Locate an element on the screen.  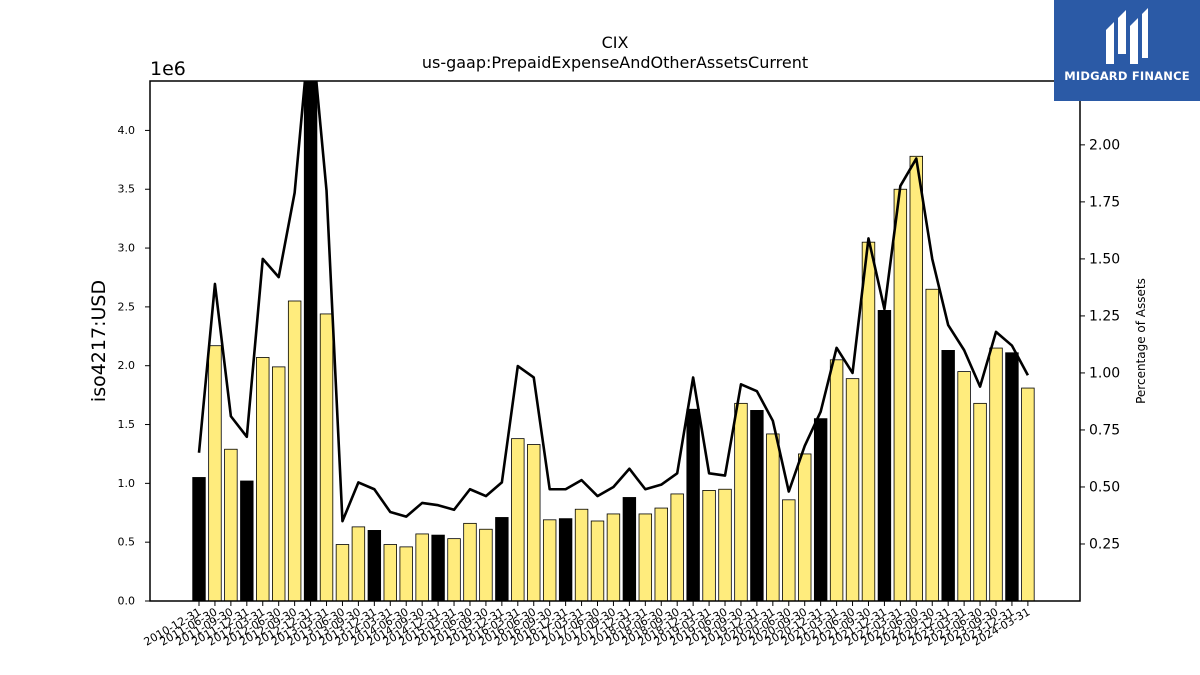
y2-axis-label: Percentage of Assets is located at coordinates (1141, 341).